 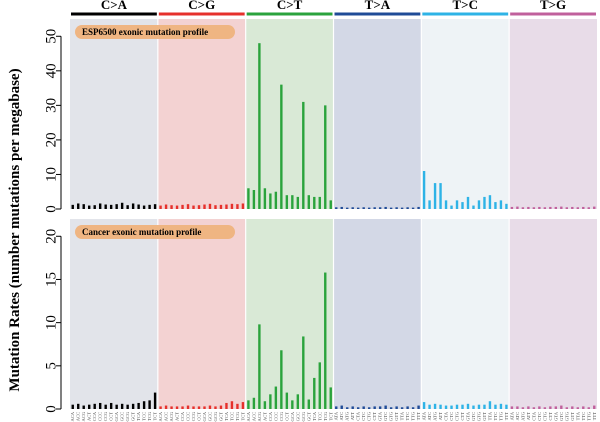 What do you see at coordinates (377, 114) in the screenshot?
I see `panel-bg-T-to-A` at bounding box center [377, 114].